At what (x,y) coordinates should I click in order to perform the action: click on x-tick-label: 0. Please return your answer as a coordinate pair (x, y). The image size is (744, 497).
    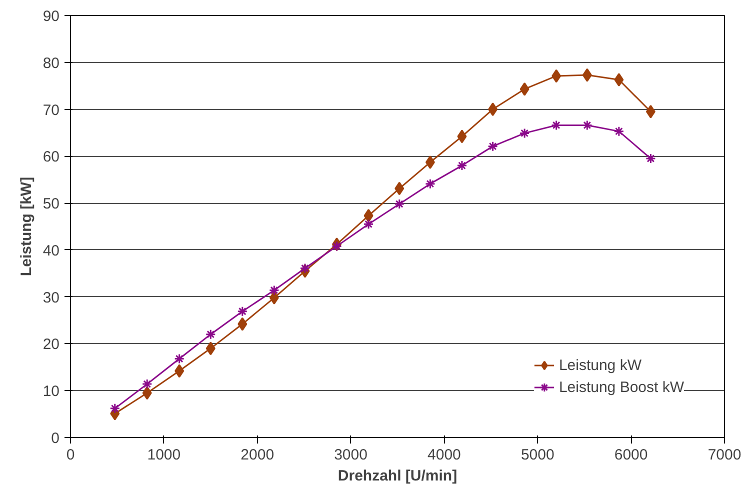
    Looking at the image, I should click on (70, 455).